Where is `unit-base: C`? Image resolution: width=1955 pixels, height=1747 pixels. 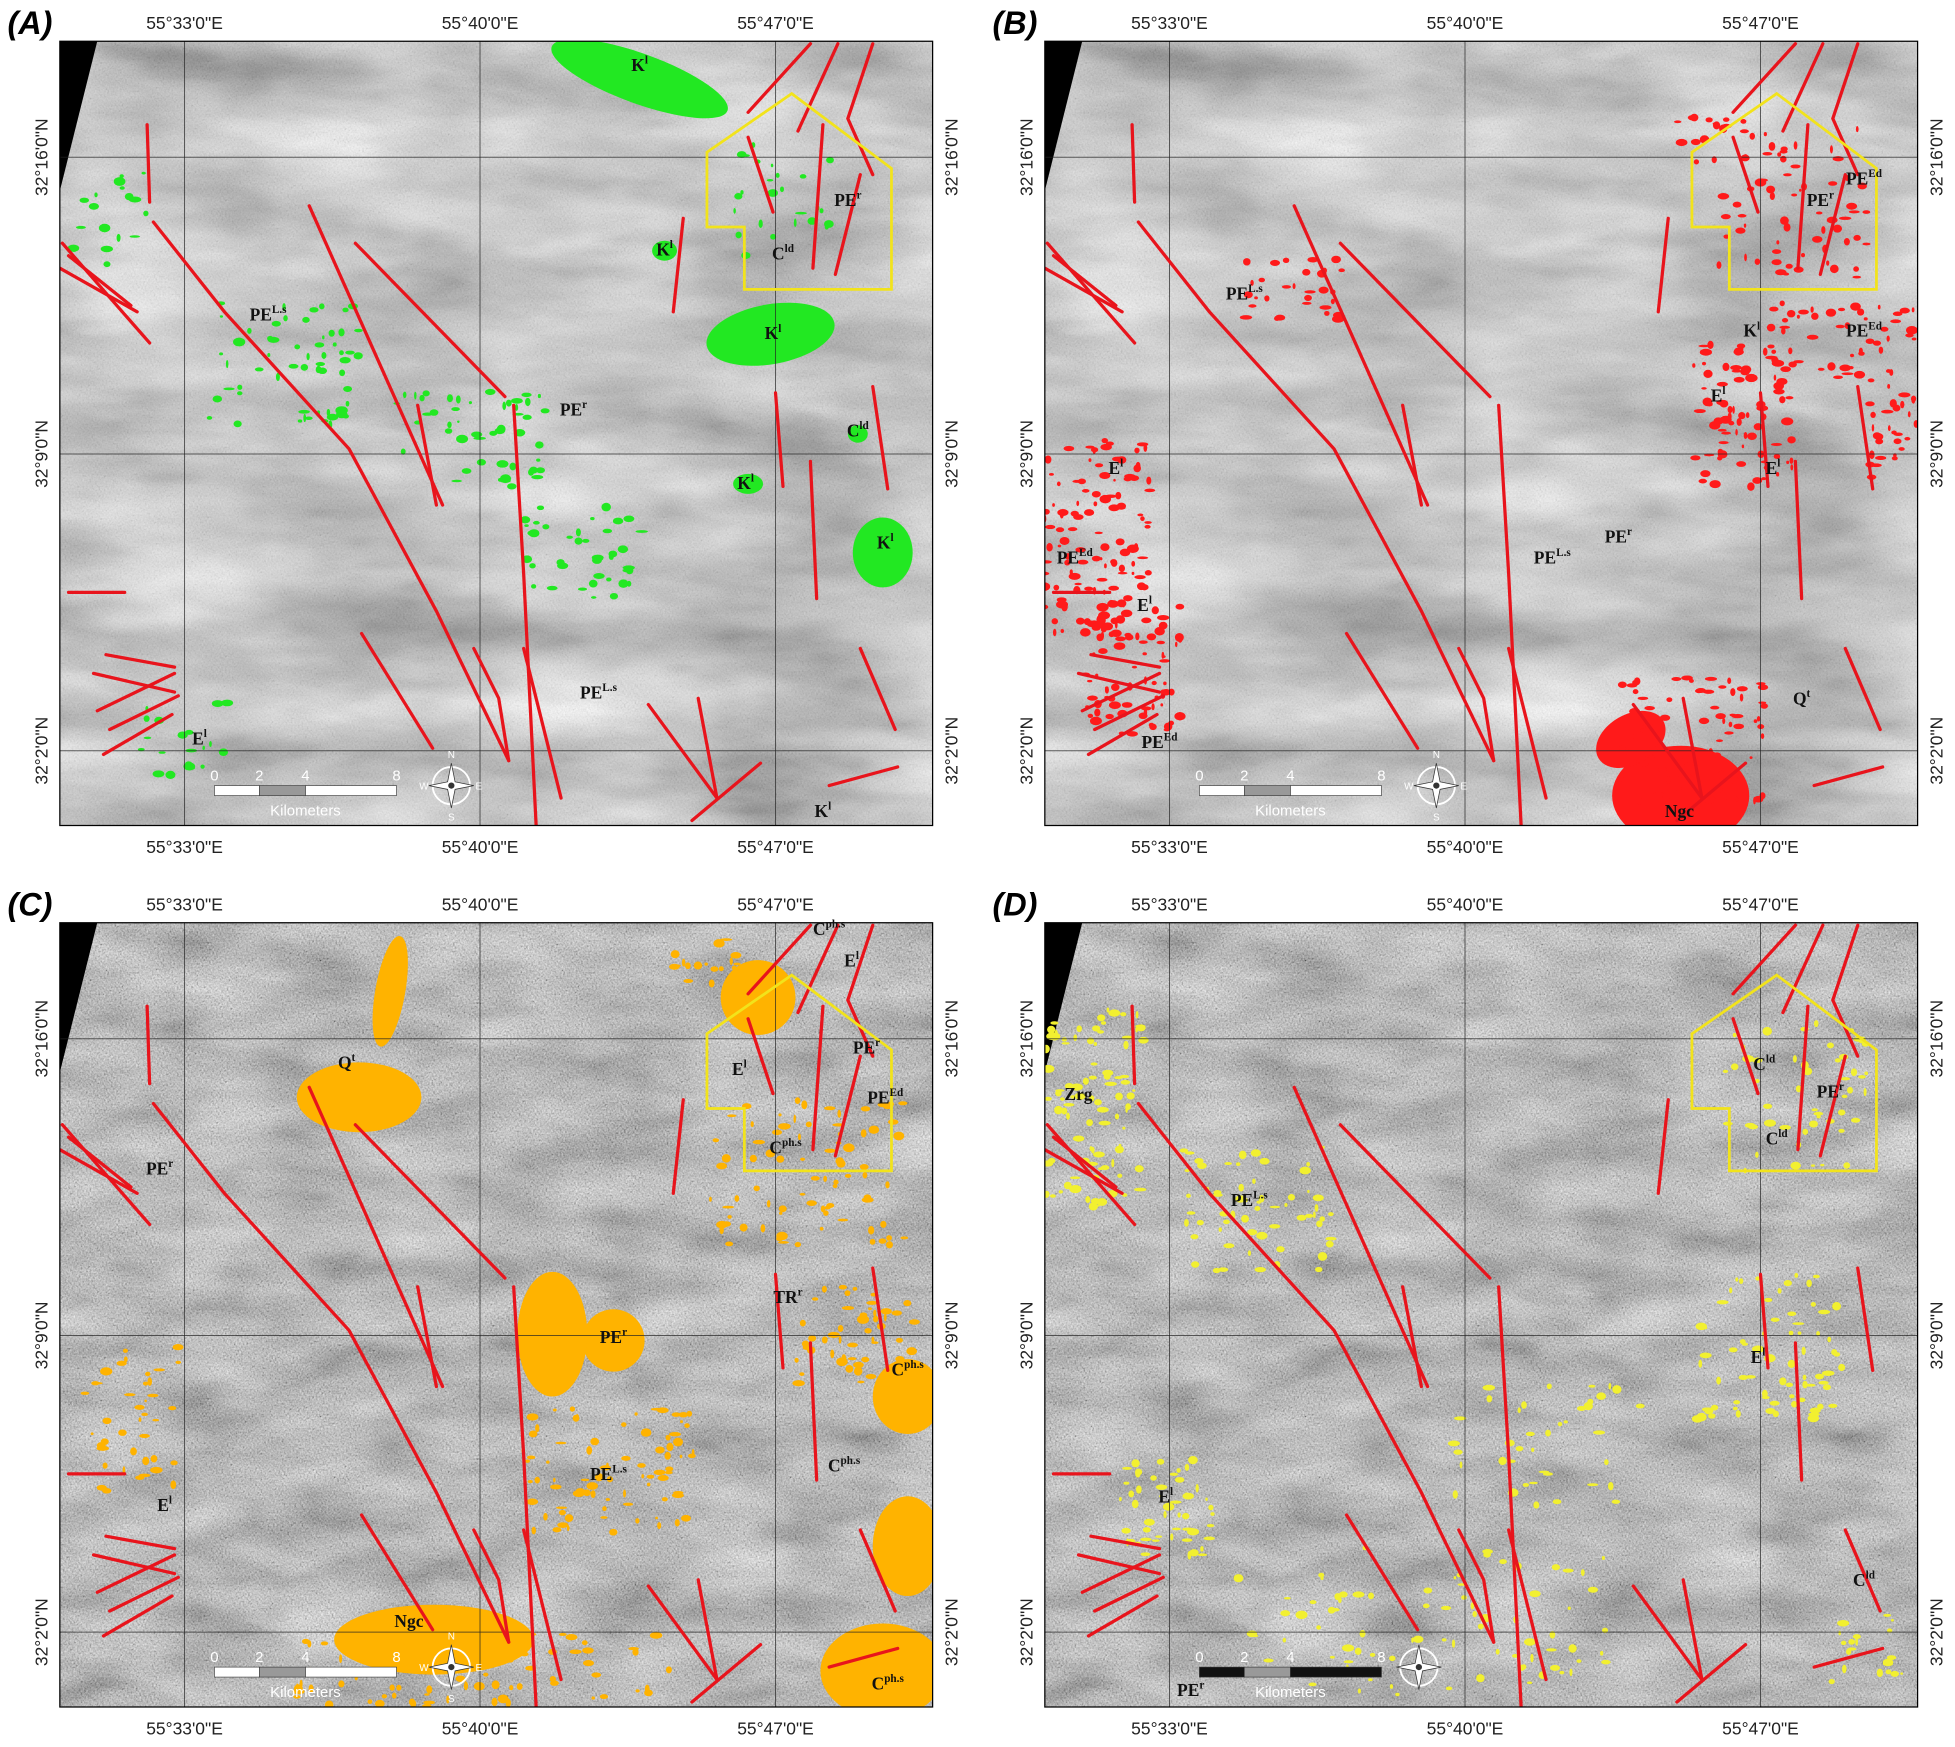 unit-base: C is located at coordinates (878, 1684).